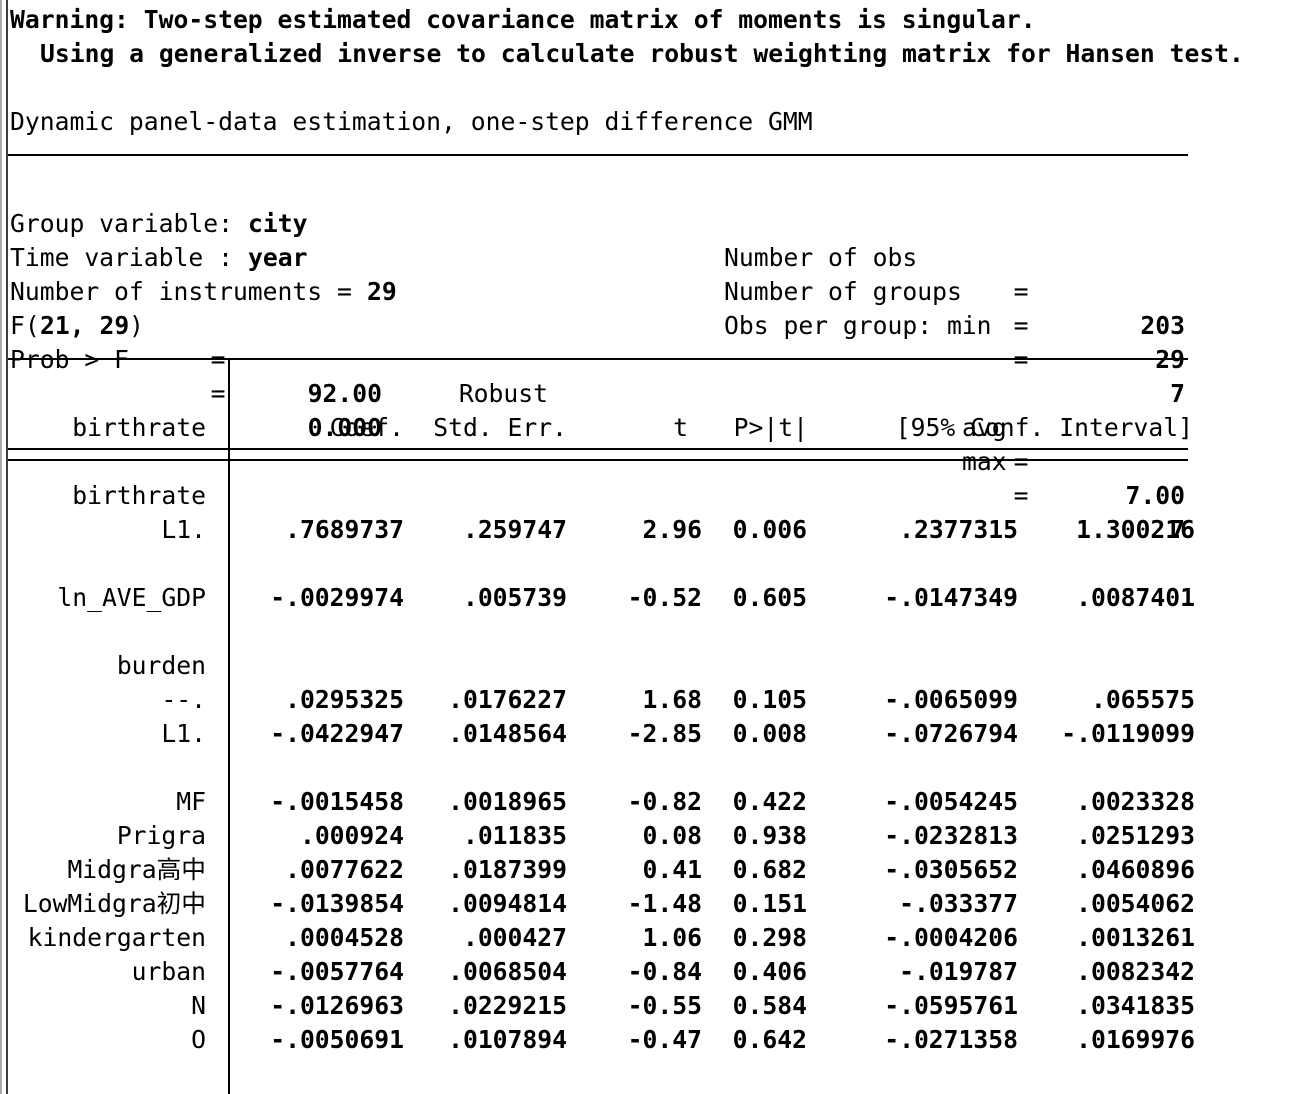  I want to click on p-cell: 0.682, so click(769, 869).